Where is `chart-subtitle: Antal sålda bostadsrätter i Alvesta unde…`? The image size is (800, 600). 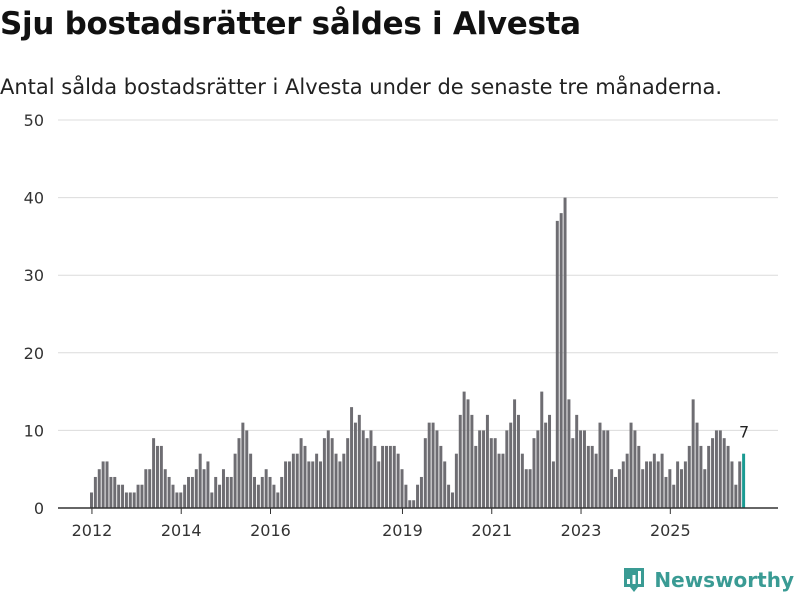 chart-subtitle: Antal sålda bostadsrätter i Alvesta unde… is located at coordinates (361, 87).